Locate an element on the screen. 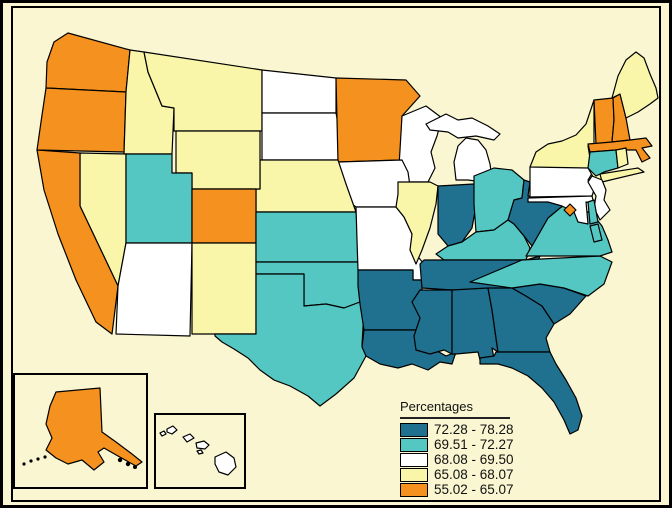 Image resolution: width=672 pixels, height=508 pixels. alaska-inset-box is located at coordinates (80, 431).